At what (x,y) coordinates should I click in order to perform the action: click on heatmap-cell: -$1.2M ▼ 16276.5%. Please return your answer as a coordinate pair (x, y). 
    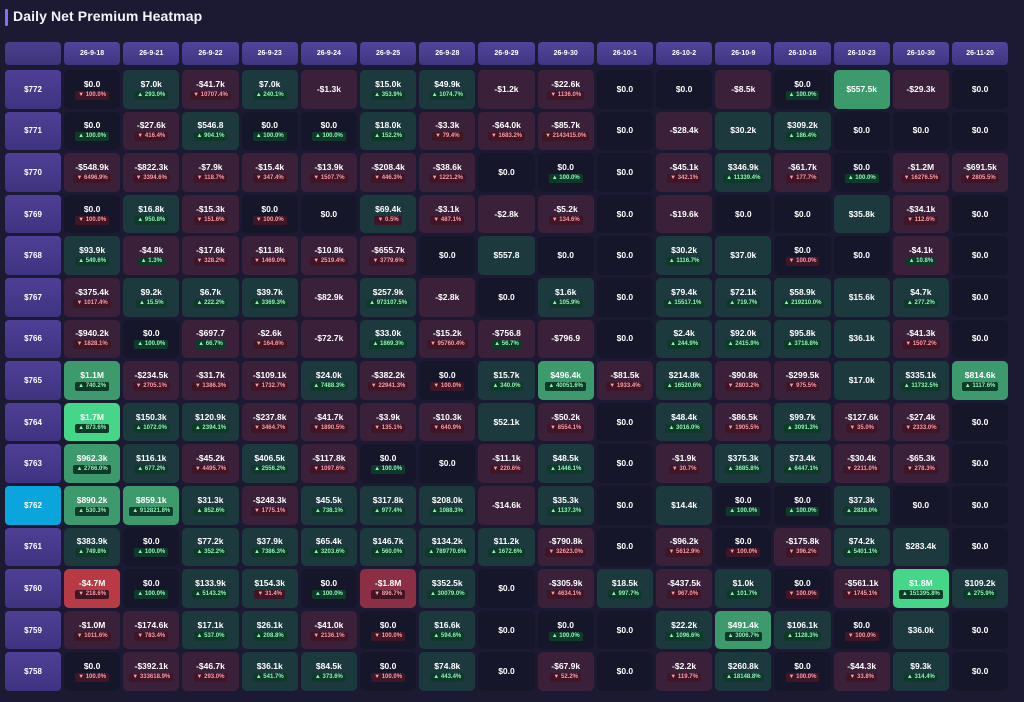
    Looking at the image, I should click on (920, 172).